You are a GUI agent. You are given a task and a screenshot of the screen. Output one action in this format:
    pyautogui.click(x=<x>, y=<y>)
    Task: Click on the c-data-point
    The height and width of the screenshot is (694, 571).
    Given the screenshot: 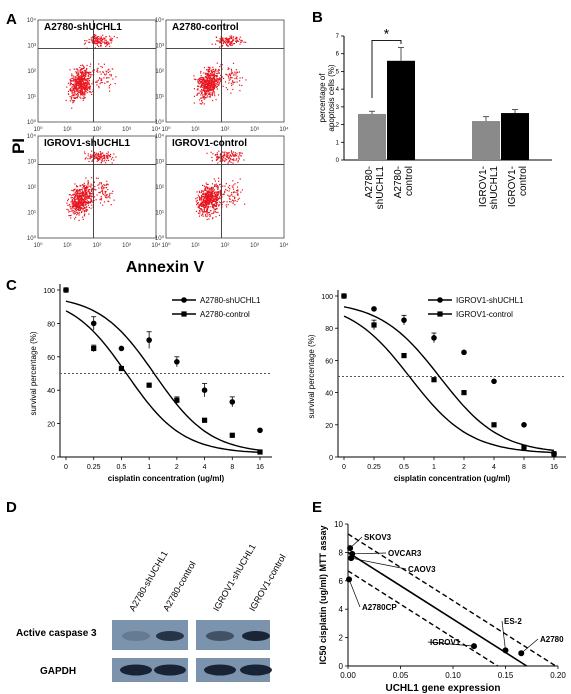 What is the action you would take?
    pyautogui.click(x=121, y=368)
    